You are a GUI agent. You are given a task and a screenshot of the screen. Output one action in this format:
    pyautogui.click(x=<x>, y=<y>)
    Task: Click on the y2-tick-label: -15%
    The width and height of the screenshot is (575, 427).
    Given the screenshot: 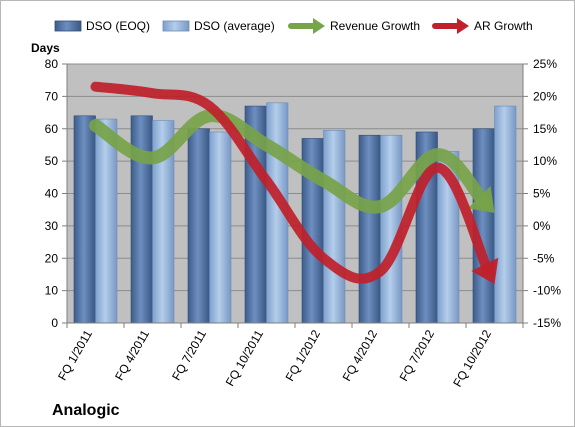 What is the action you would take?
    pyautogui.click(x=547, y=323)
    